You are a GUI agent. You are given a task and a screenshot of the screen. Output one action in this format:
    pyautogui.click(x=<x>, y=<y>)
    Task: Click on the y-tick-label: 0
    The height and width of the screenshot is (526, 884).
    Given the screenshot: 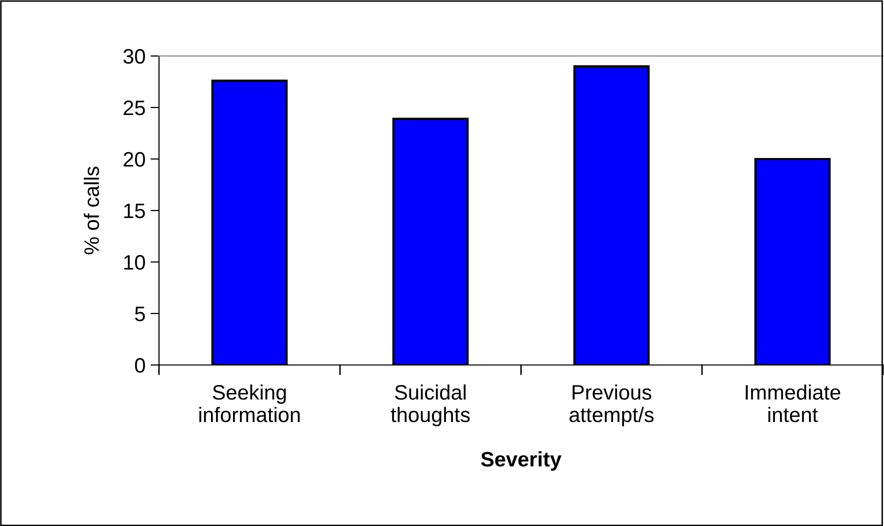 What is the action you would take?
    pyautogui.click(x=140, y=365)
    